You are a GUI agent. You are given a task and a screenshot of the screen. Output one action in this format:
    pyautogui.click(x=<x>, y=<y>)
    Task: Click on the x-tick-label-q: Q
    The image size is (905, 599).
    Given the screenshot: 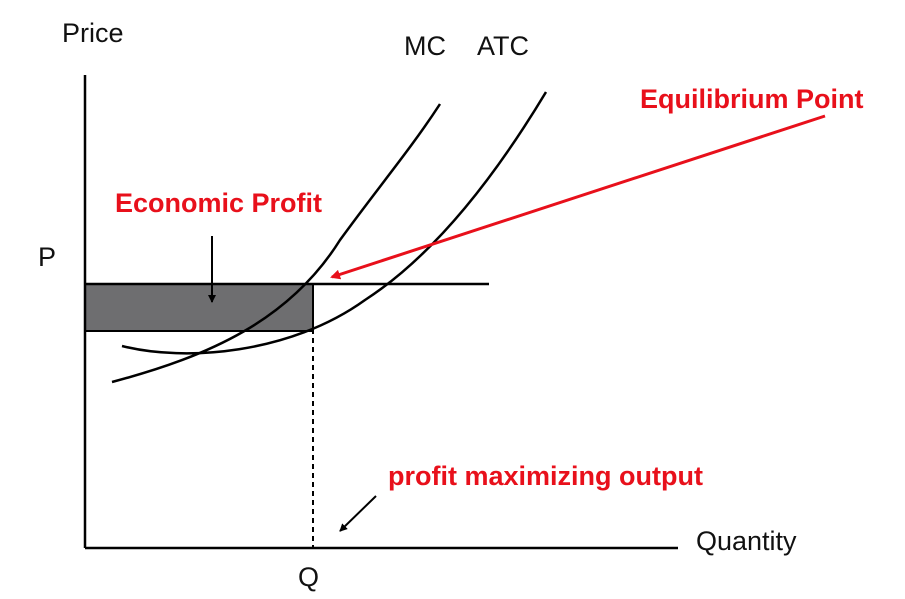 What is the action you would take?
    pyautogui.click(x=308, y=577)
    